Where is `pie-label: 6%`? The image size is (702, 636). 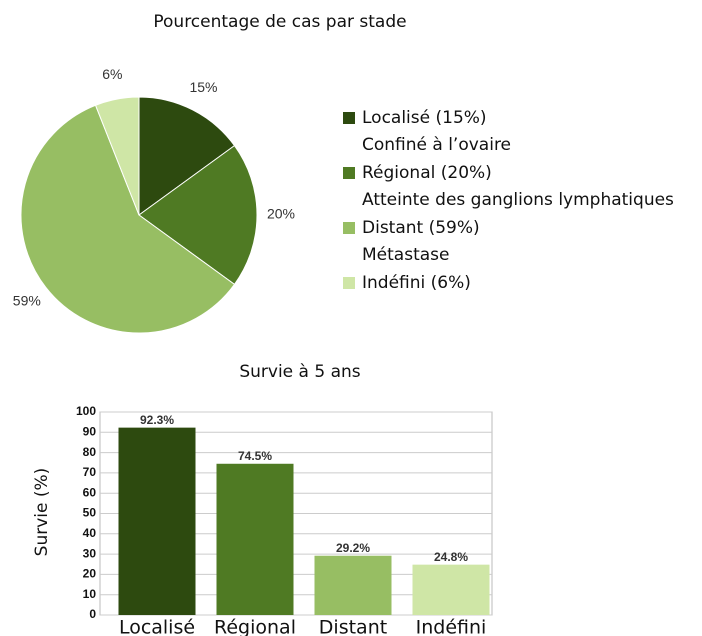
pie-label: 6% is located at coordinates (112, 74).